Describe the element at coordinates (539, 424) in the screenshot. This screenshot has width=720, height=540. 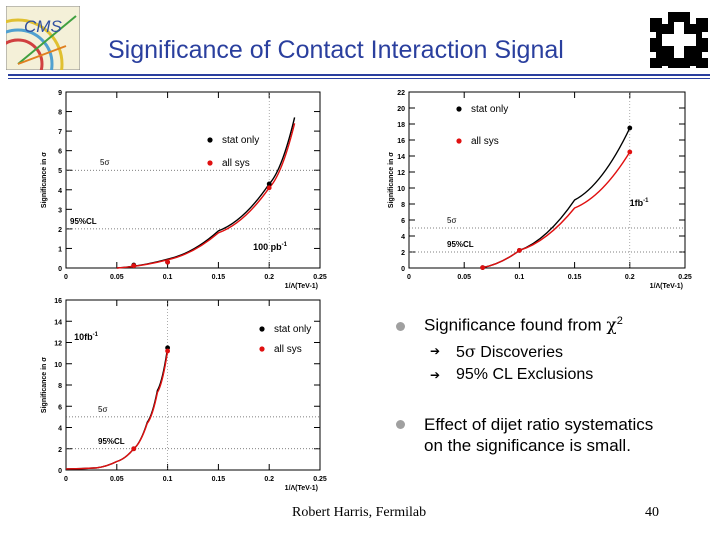
I see `bullet-text-line1: Effect of dijet ratio systematics` at that location.